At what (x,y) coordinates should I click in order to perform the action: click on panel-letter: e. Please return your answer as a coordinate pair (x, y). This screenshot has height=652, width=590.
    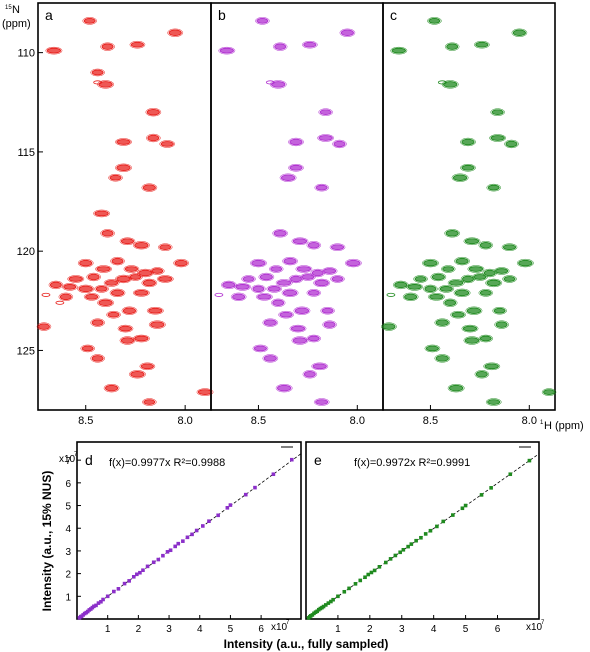
    Looking at the image, I should click on (318, 460).